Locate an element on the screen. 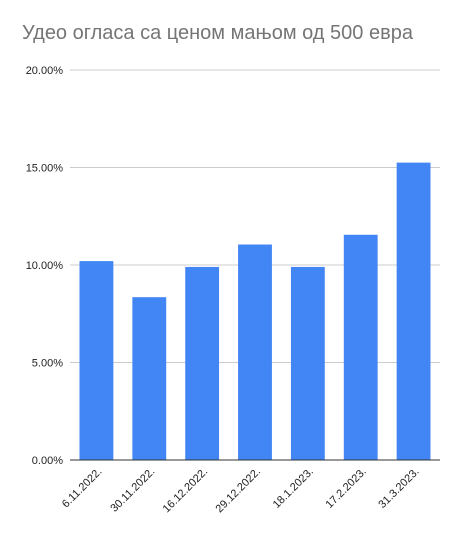 The image size is (463, 541). x-tick-label: 18.1.2023. is located at coordinates (293, 488).